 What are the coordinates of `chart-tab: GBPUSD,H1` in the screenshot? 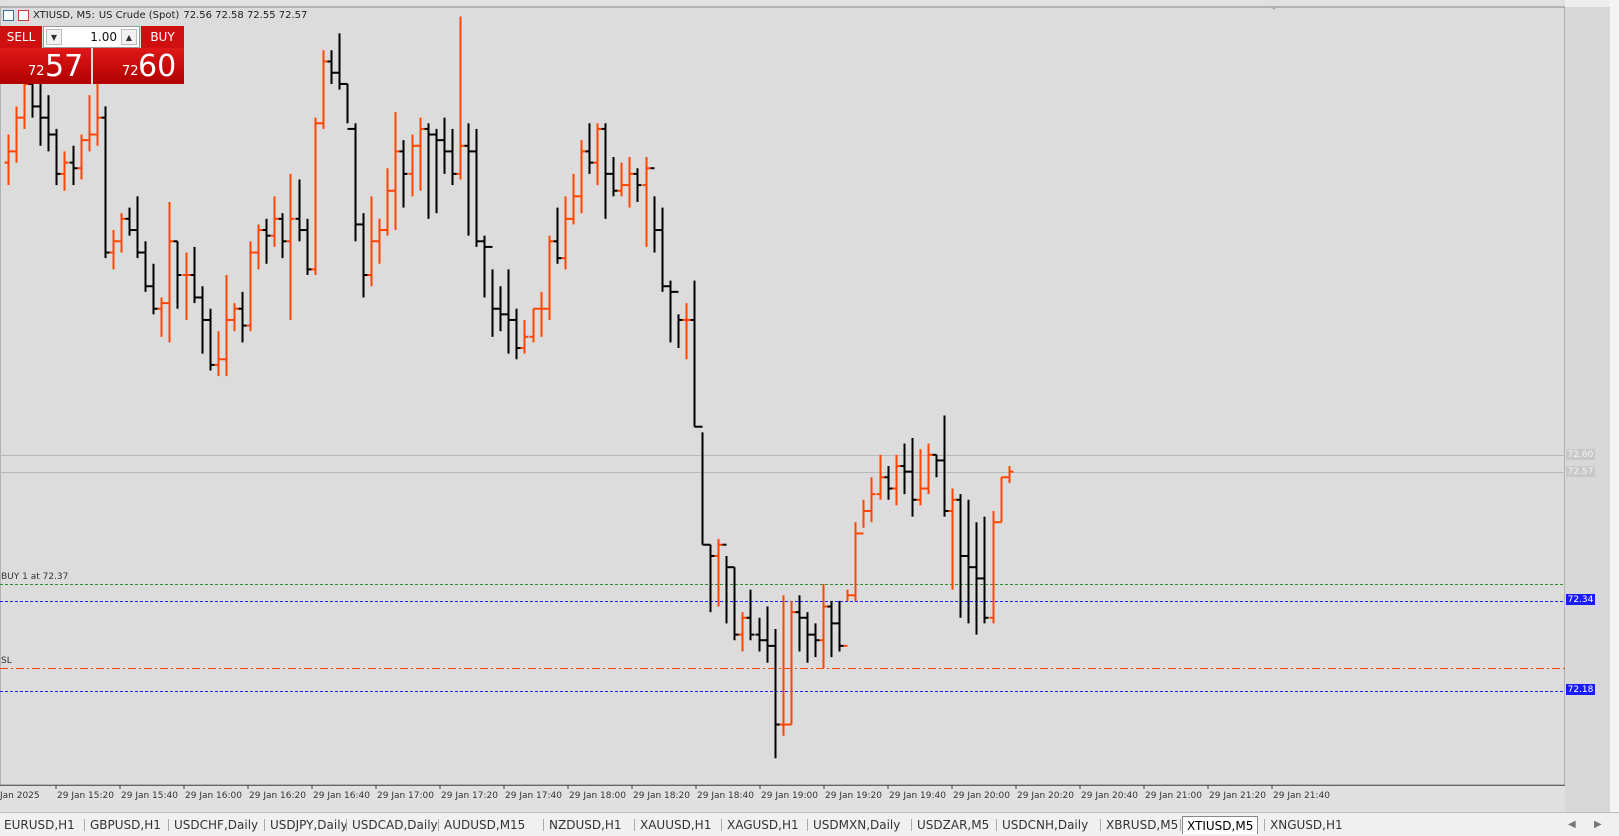 It's located at (125, 825).